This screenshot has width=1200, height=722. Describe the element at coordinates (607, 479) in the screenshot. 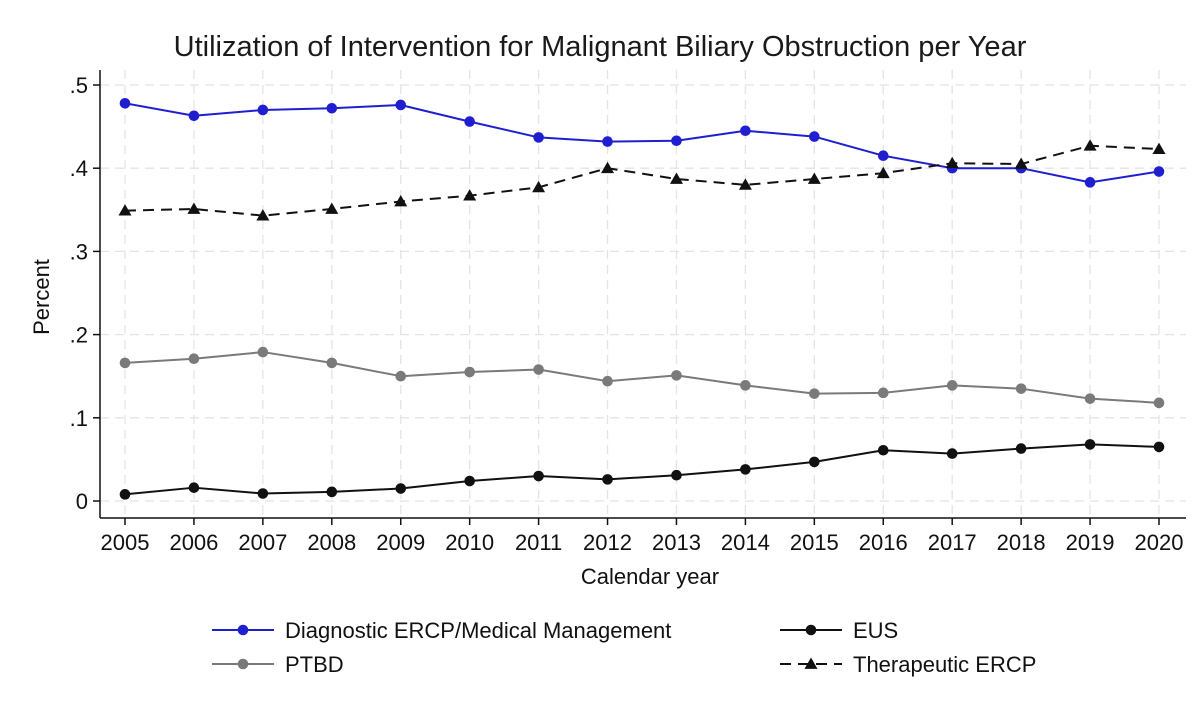

I see `point-eus-2012` at that location.